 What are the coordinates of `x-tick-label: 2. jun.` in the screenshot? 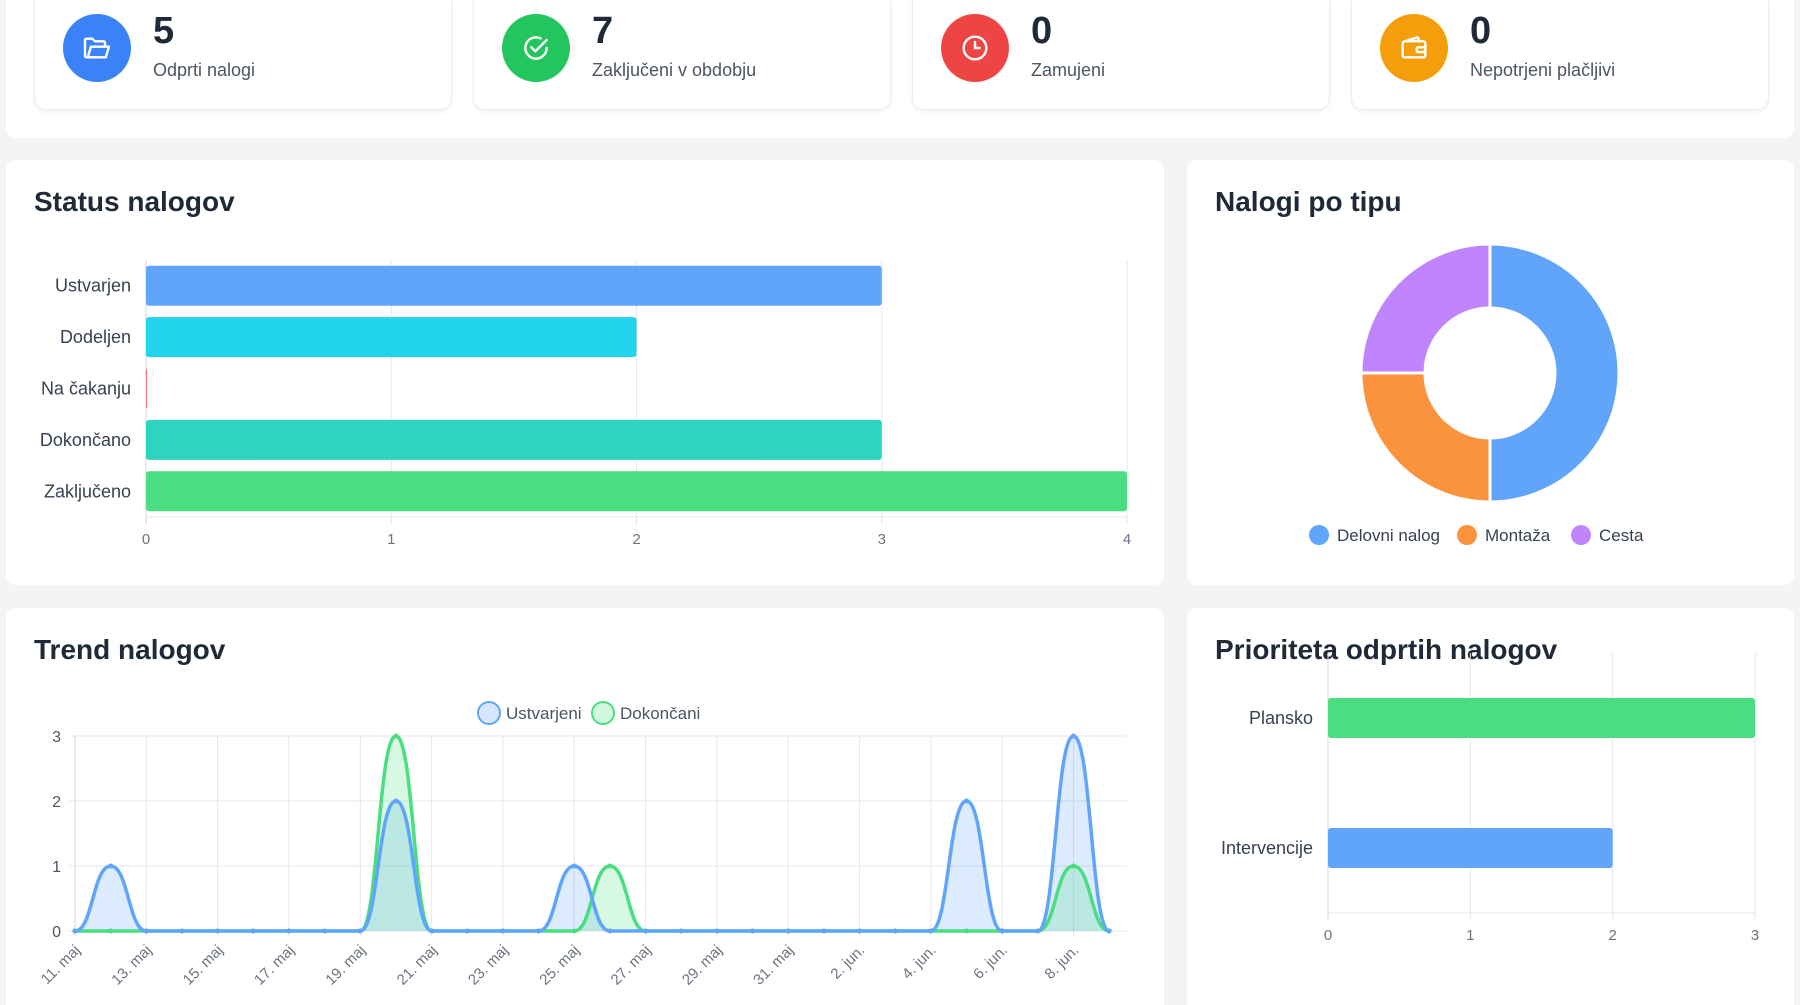 It's located at (847, 962).